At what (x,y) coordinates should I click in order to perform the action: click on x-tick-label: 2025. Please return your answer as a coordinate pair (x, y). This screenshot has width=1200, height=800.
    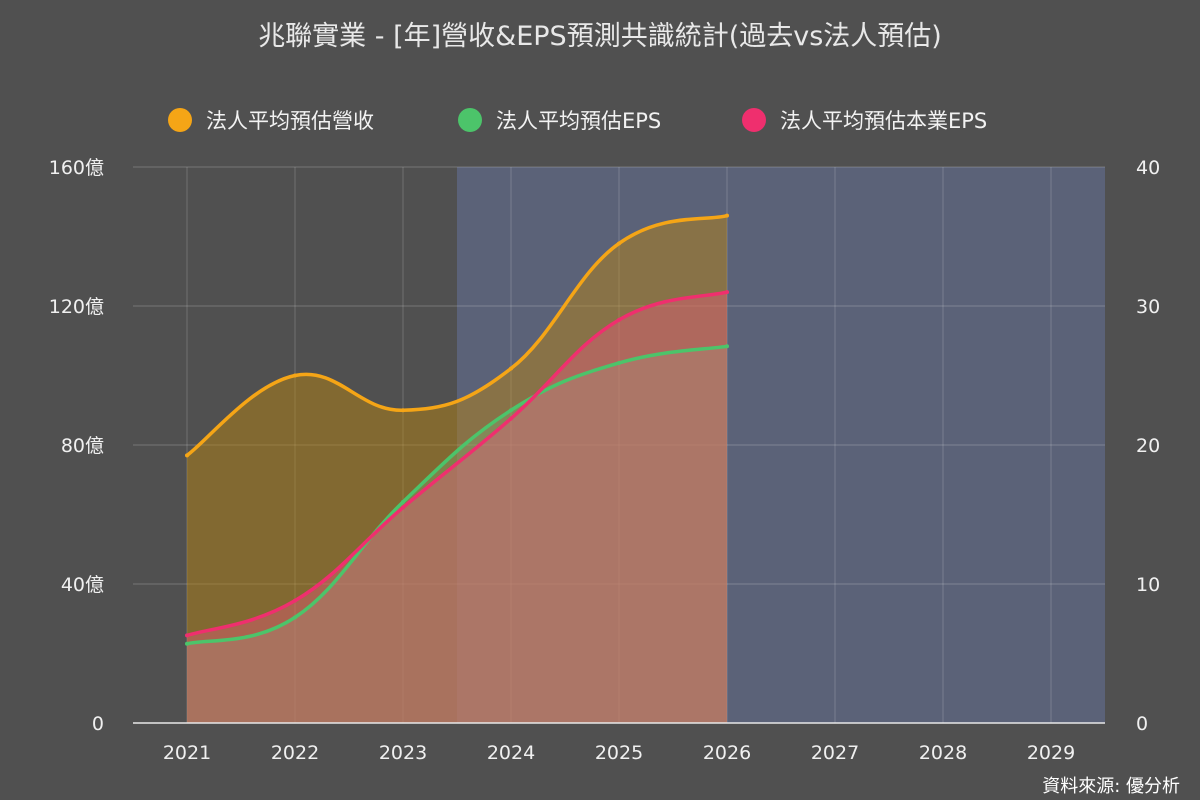
    Looking at the image, I should click on (619, 753).